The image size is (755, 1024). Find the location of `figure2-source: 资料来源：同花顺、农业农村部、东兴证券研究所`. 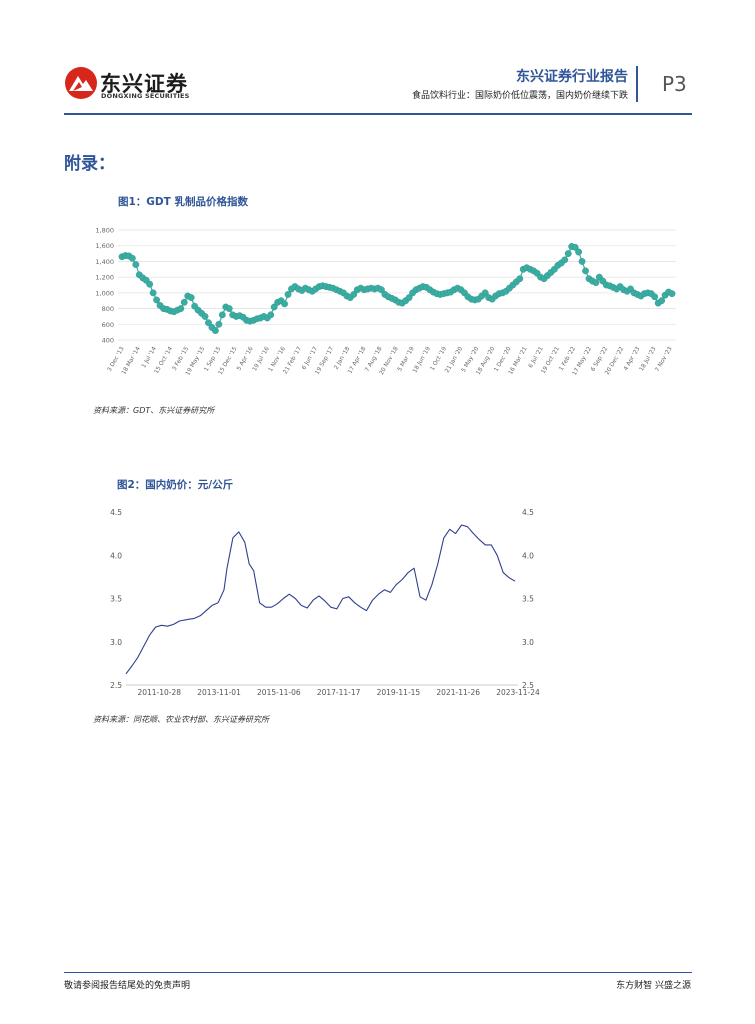

figure2-source: 资料来源：同花顺、农业农村部、东兴证券研究所 is located at coordinates (181, 719).